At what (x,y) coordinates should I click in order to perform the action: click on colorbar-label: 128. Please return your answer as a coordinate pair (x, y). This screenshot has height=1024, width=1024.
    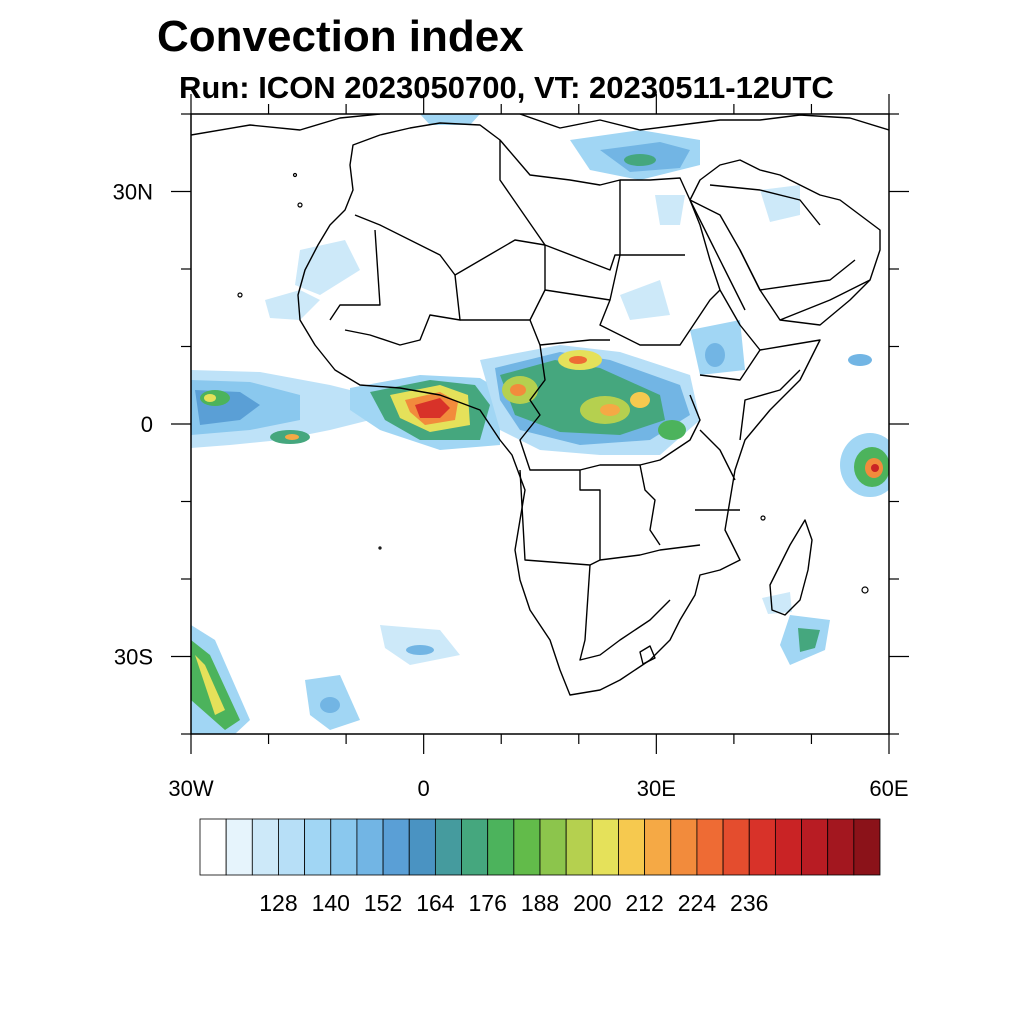
    Looking at the image, I should click on (278, 903).